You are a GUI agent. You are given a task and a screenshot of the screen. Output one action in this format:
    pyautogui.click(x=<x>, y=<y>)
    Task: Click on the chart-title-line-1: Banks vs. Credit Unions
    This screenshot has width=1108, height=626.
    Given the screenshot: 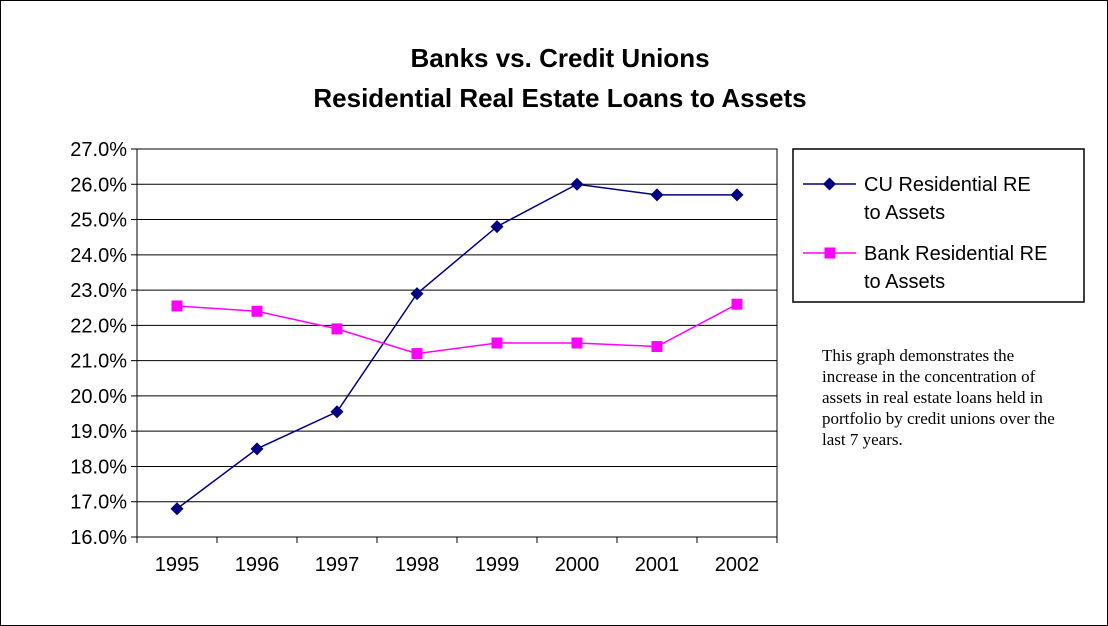 What is the action you would take?
    pyautogui.click(x=559, y=58)
    